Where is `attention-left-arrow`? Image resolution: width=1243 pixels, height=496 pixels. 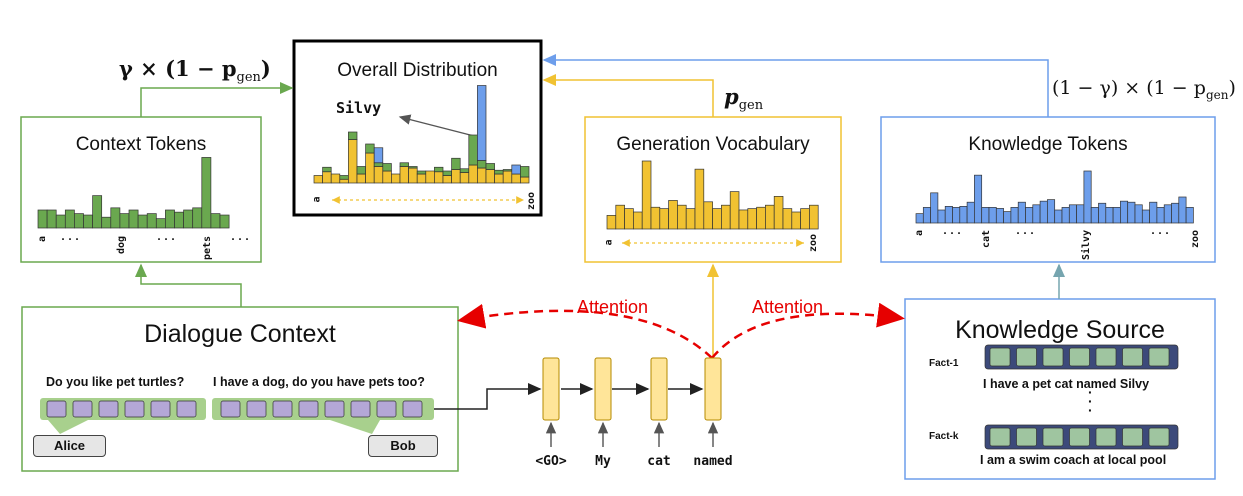 attention-left-arrow is located at coordinates (585, 331).